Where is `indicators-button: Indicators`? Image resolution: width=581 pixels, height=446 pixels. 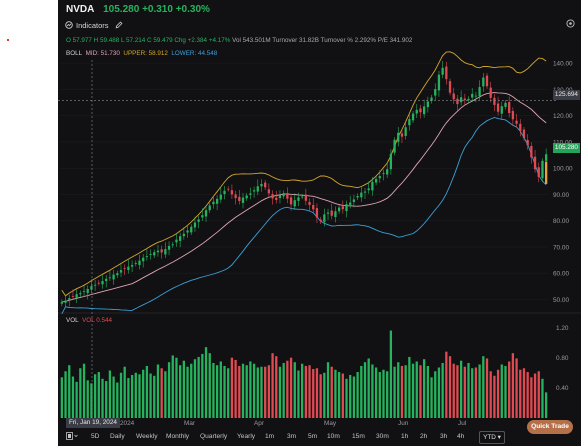
indicators-button: Indicators is located at coordinates (87, 25).